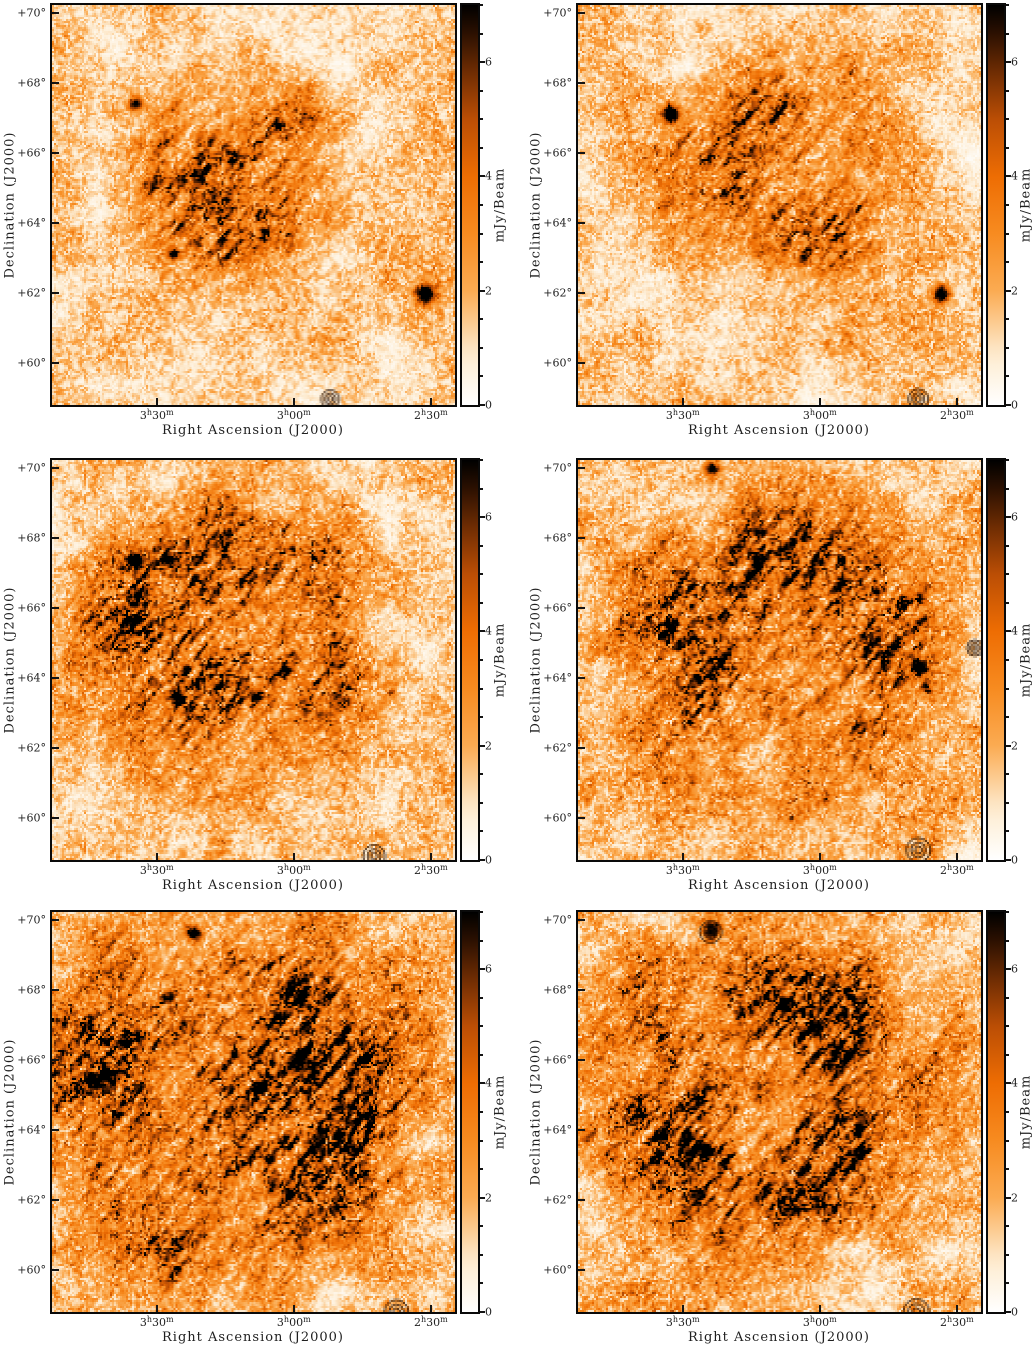 This screenshot has height=1355, width=1035. What do you see at coordinates (1026, 1112) in the screenshot?
I see `colorbar-label: mJy/Beam` at bounding box center [1026, 1112].